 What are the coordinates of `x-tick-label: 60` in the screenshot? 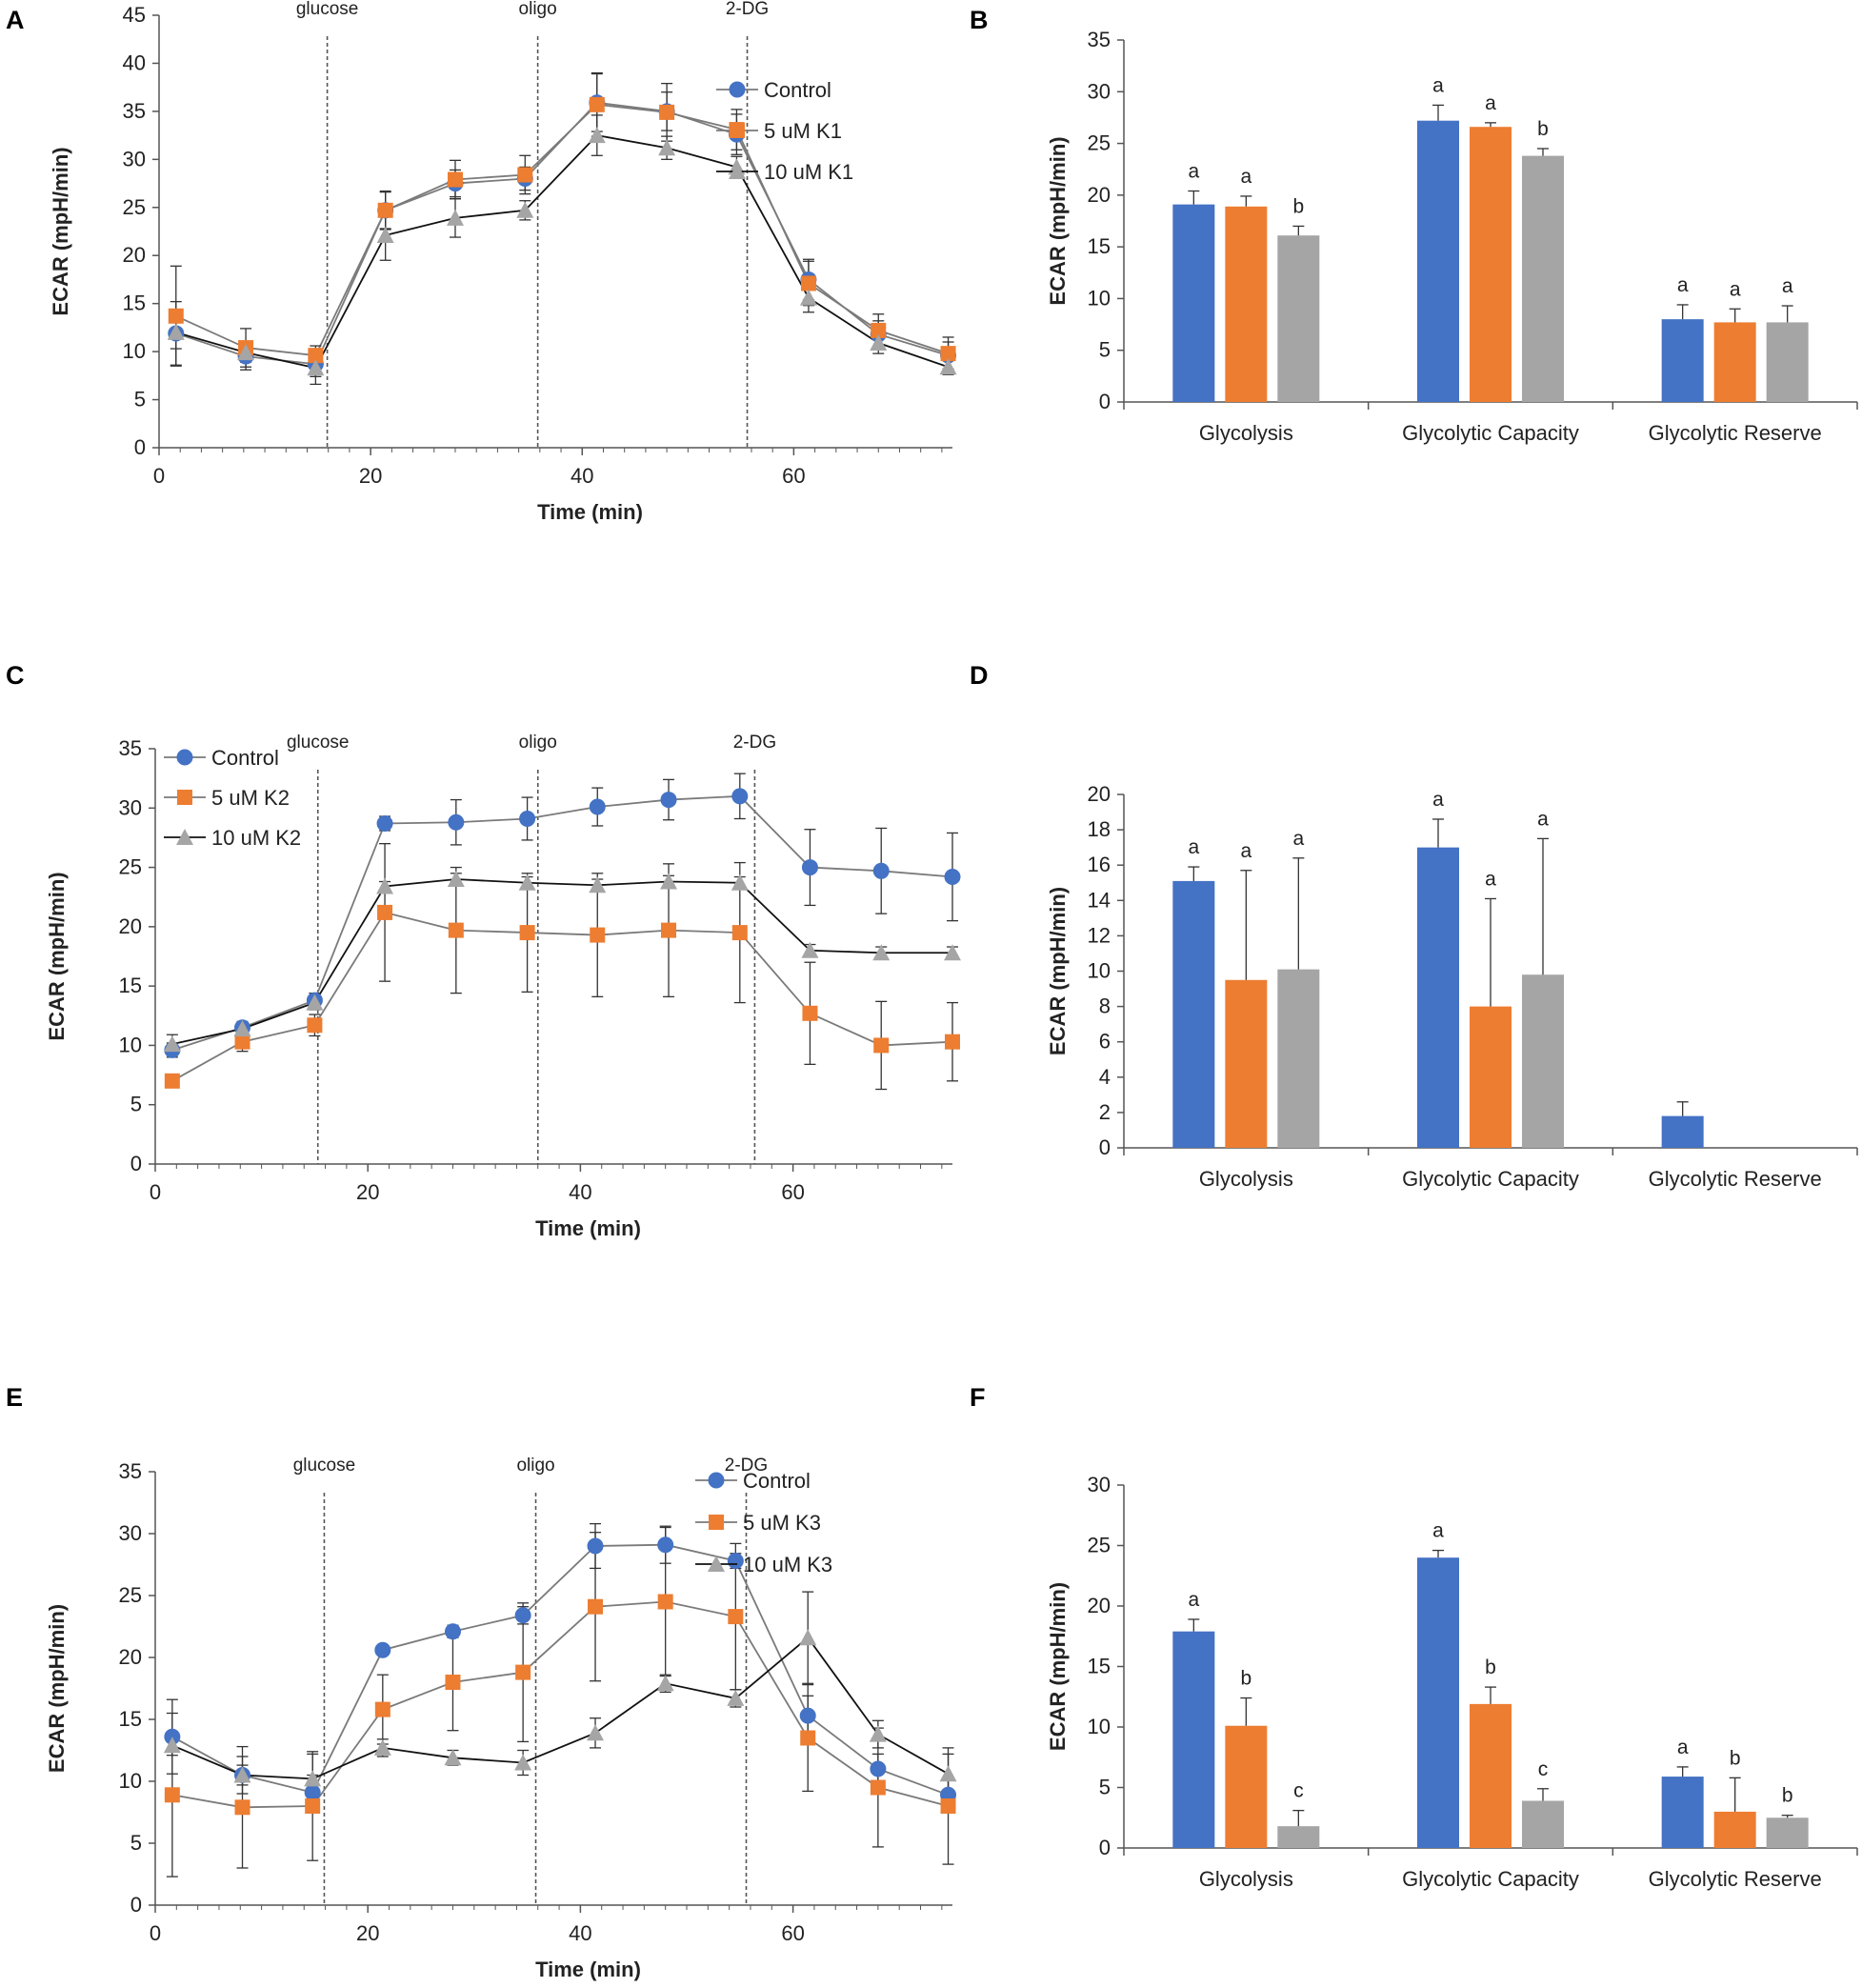 It's located at (793, 476).